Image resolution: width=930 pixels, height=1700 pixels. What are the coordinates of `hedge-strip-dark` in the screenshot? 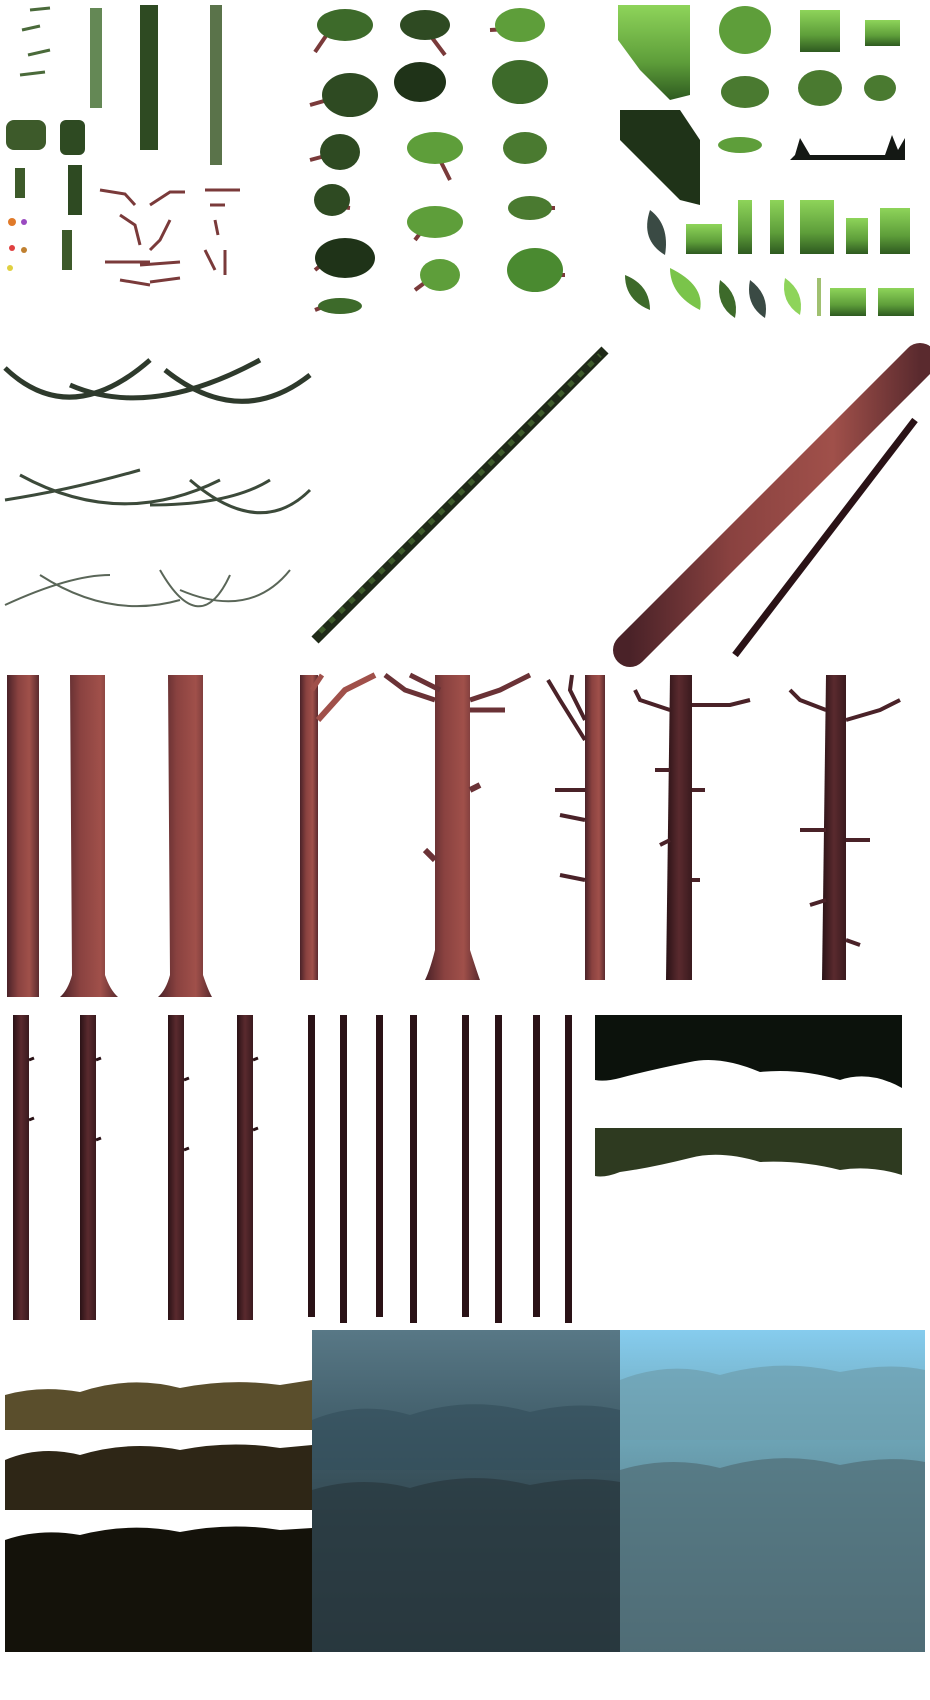 It's located at (748, 1051).